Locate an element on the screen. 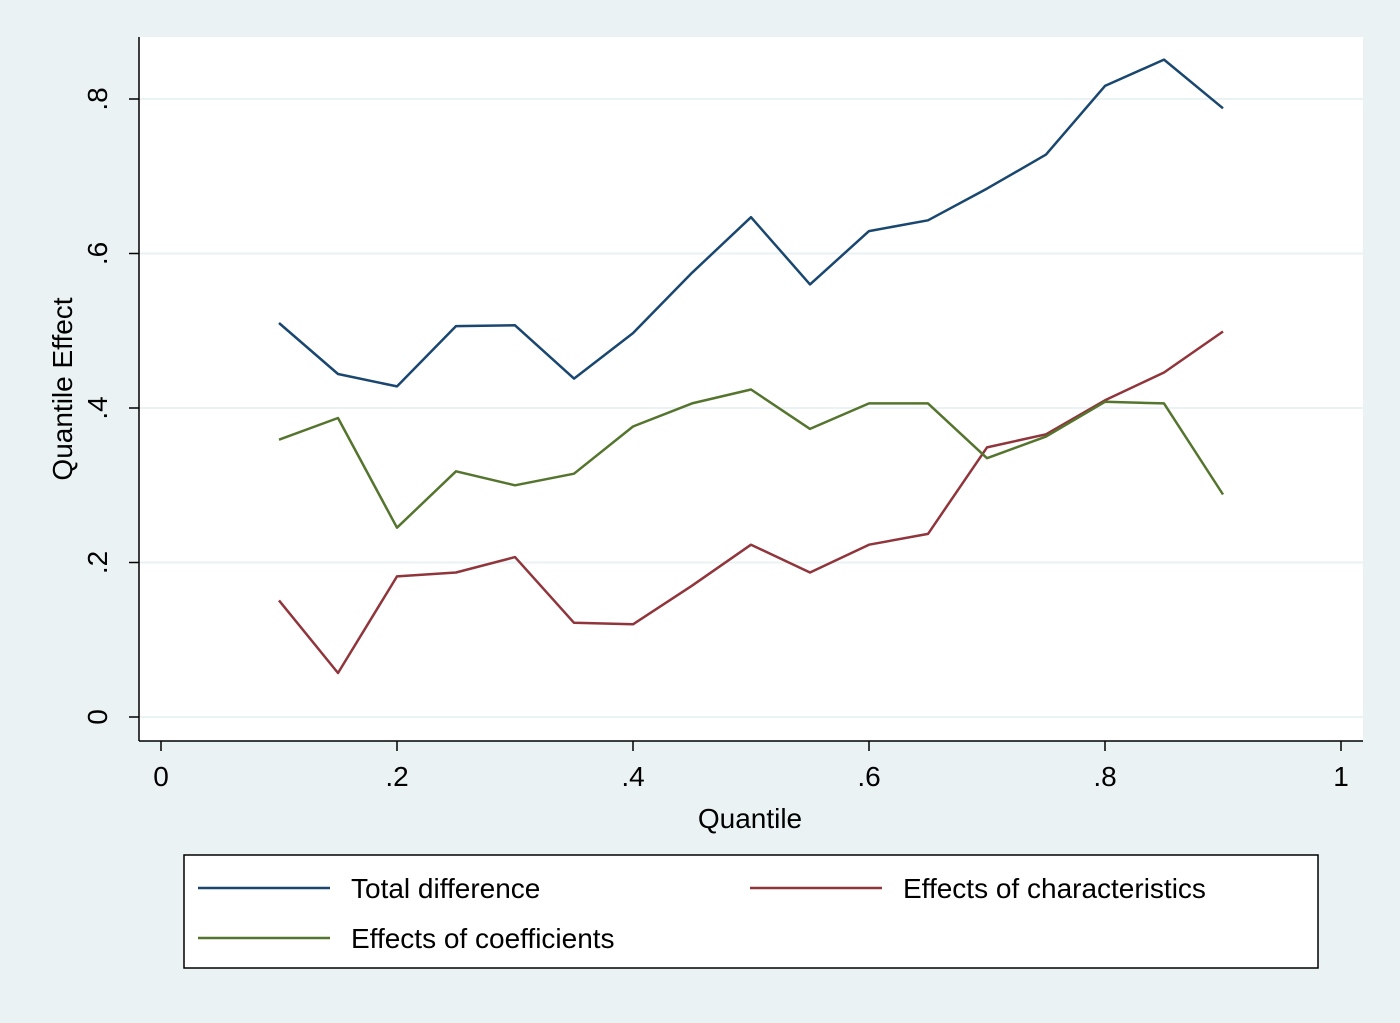 This screenshot has width=1400, height=1023. x-axis-label: Quantile is located at coordinates (750, 818).